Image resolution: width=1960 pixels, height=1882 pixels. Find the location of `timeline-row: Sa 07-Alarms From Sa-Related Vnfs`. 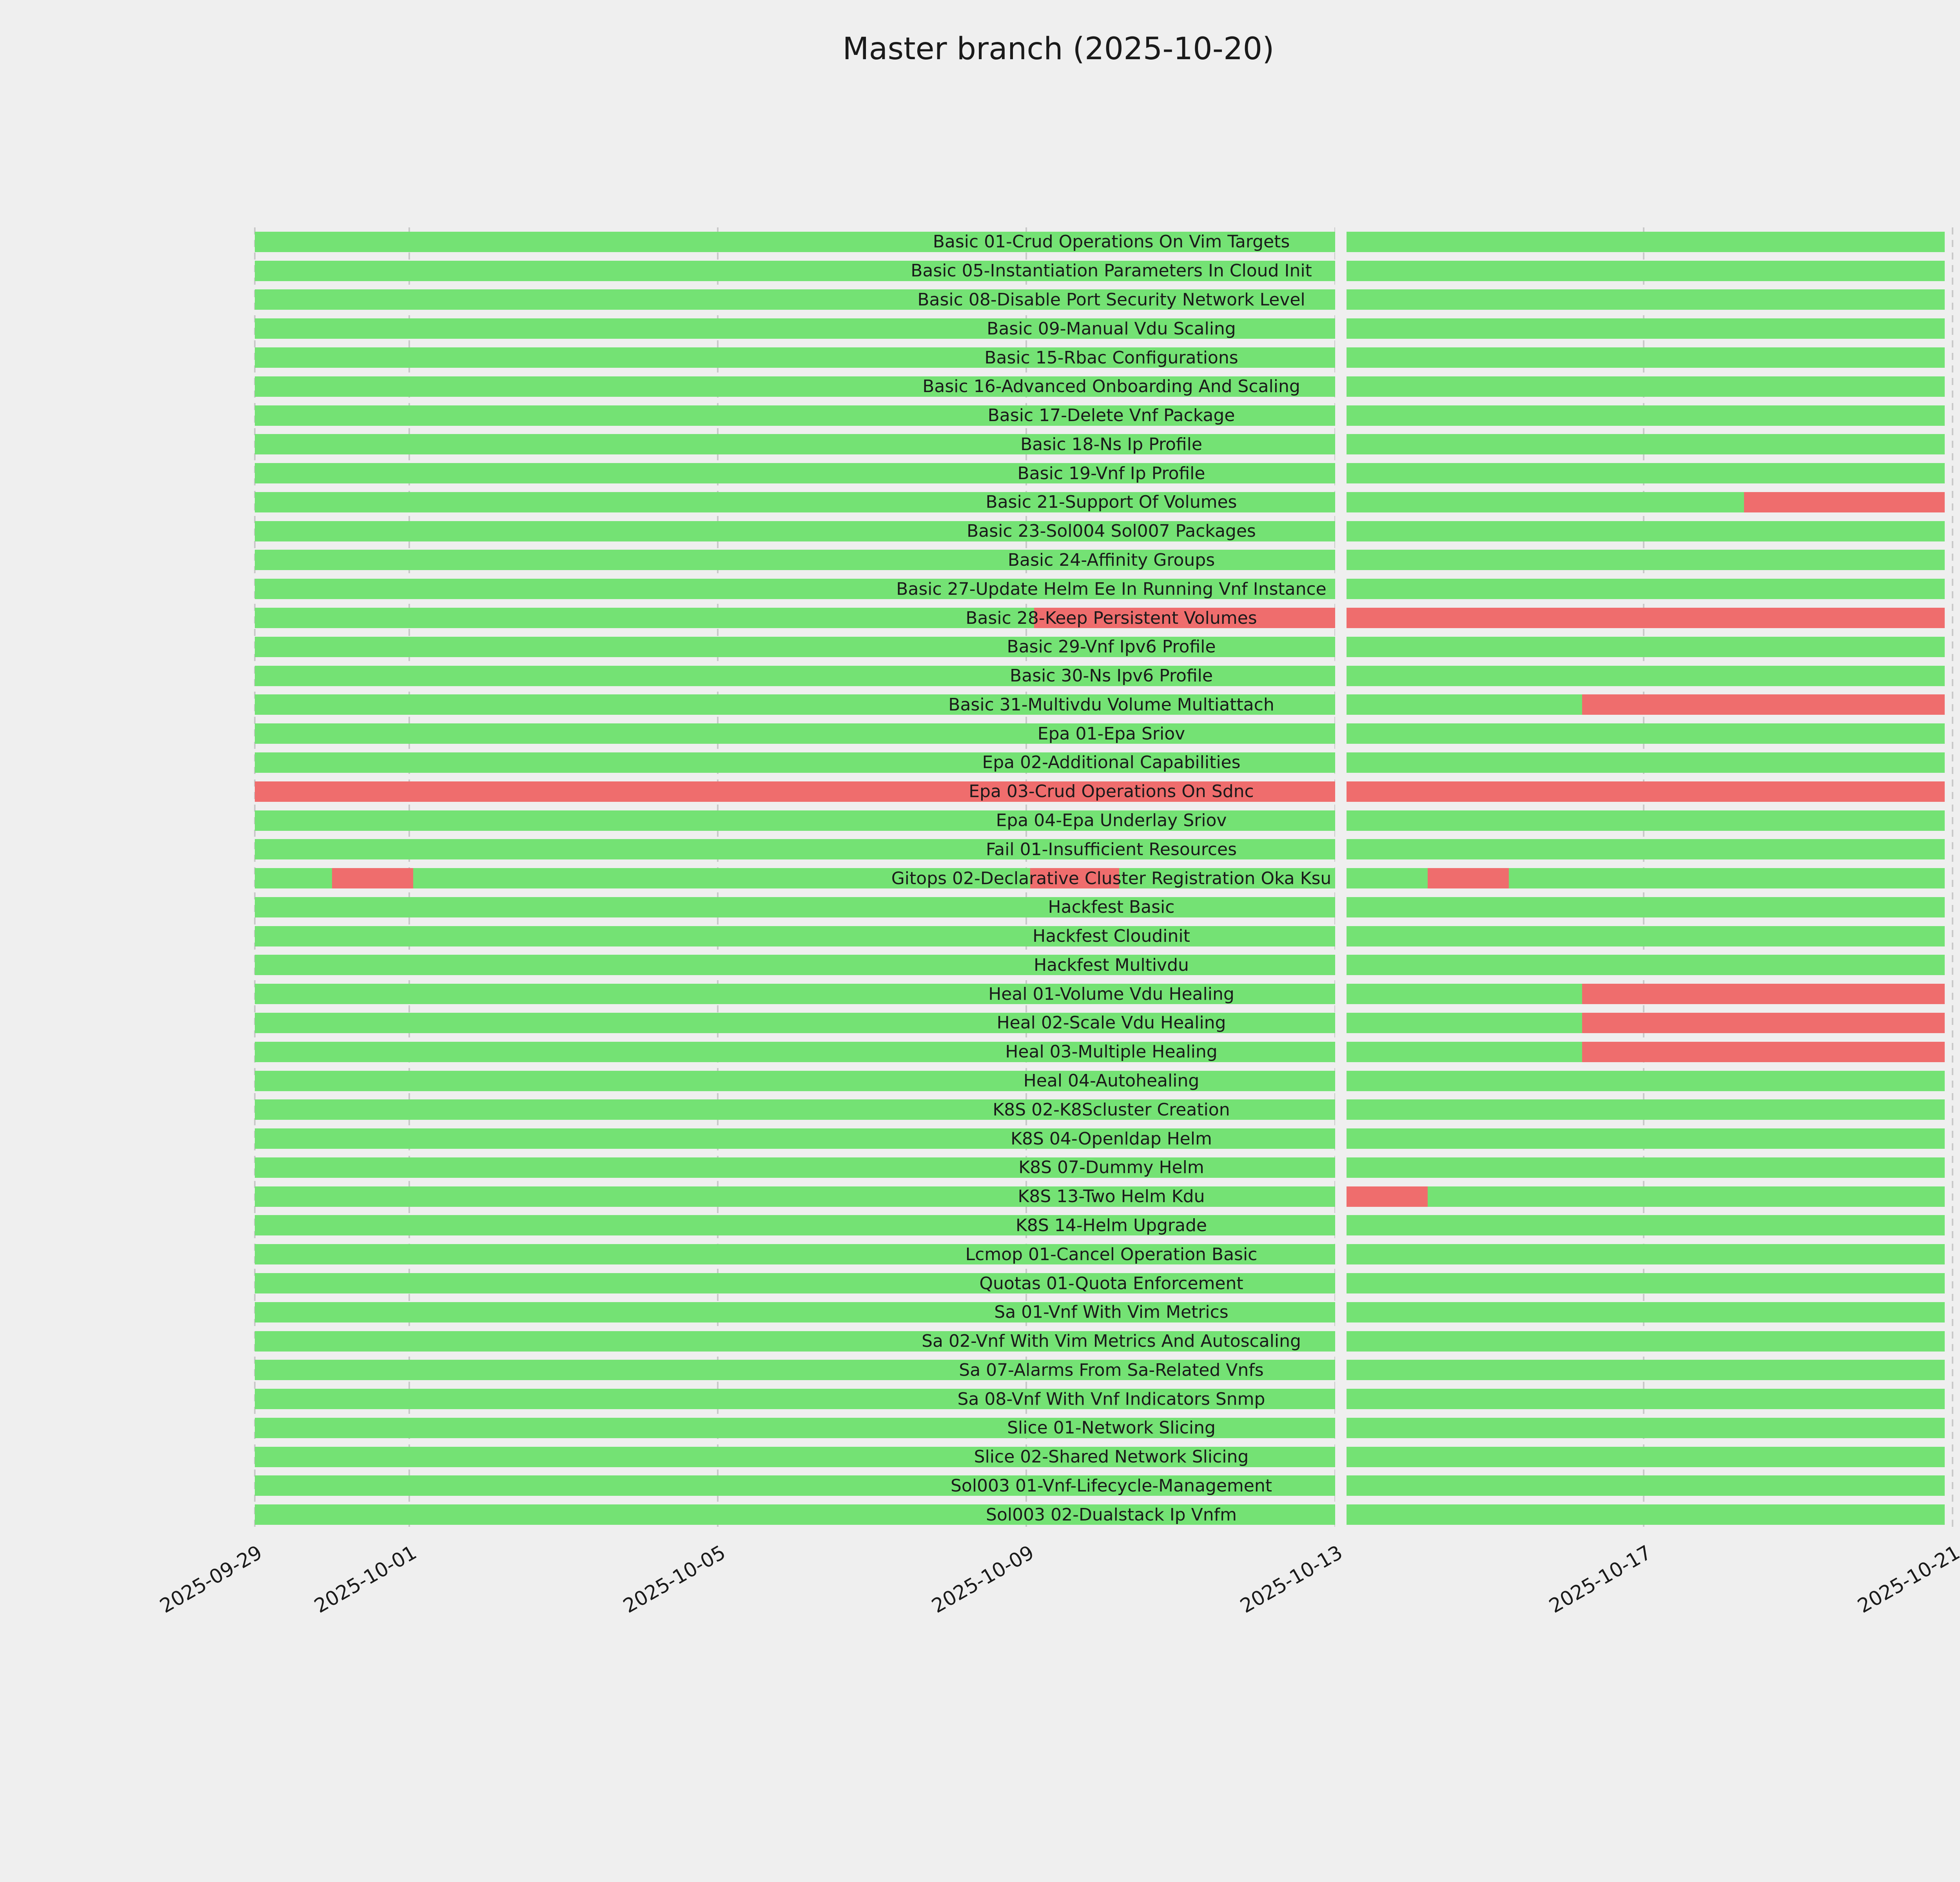

timeline-row: Sa 07-Alarms From Sa-Related Vnfs is located at coordinates (1107, 1369).